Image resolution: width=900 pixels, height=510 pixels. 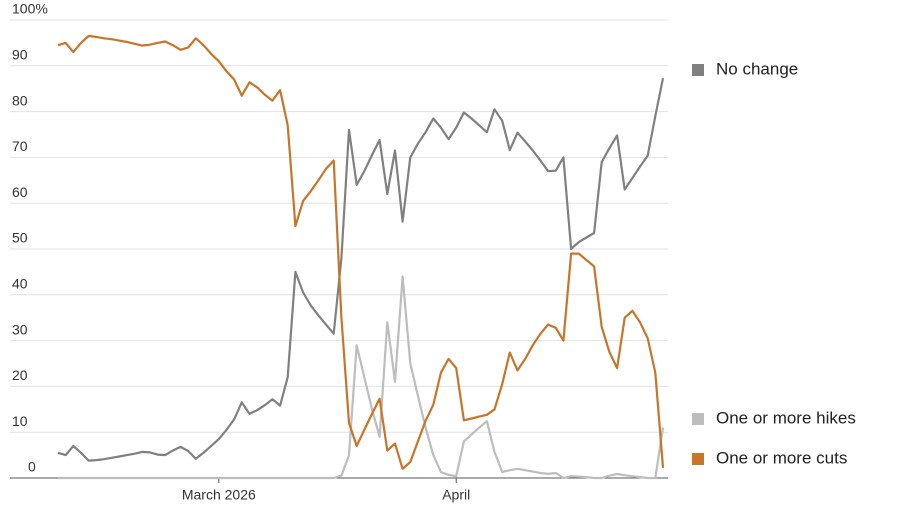 What do you see at coordinates (781, 457) in the screenshot?
I see `legend-label: One or more cuts` at bounding box center [781, 457].